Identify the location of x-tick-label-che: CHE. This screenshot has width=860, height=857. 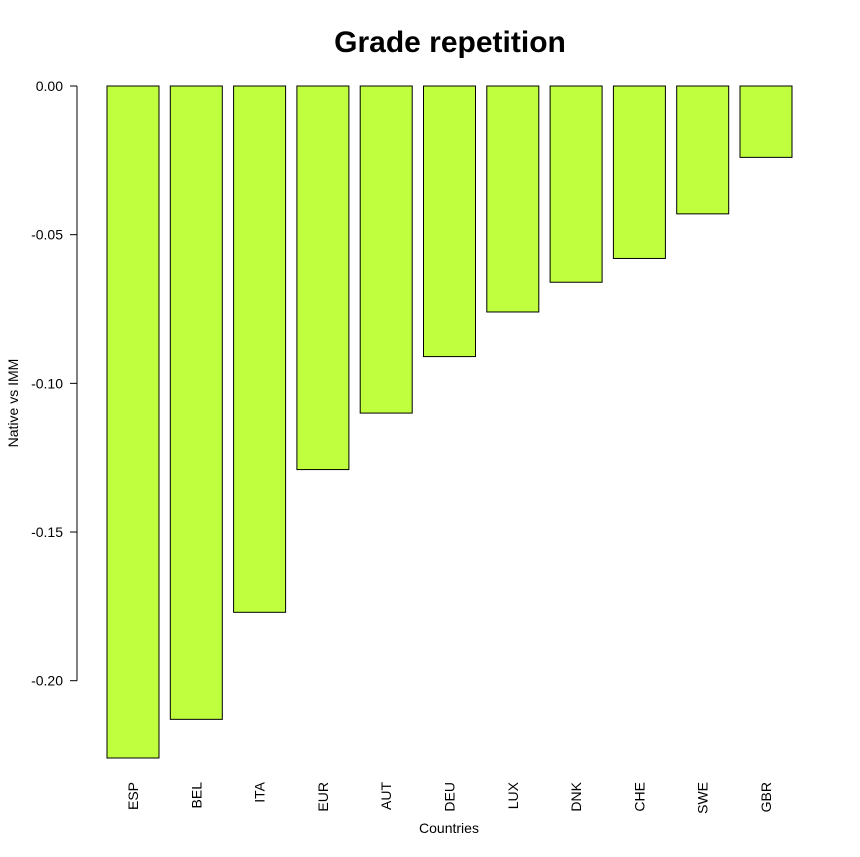
(639, 797).